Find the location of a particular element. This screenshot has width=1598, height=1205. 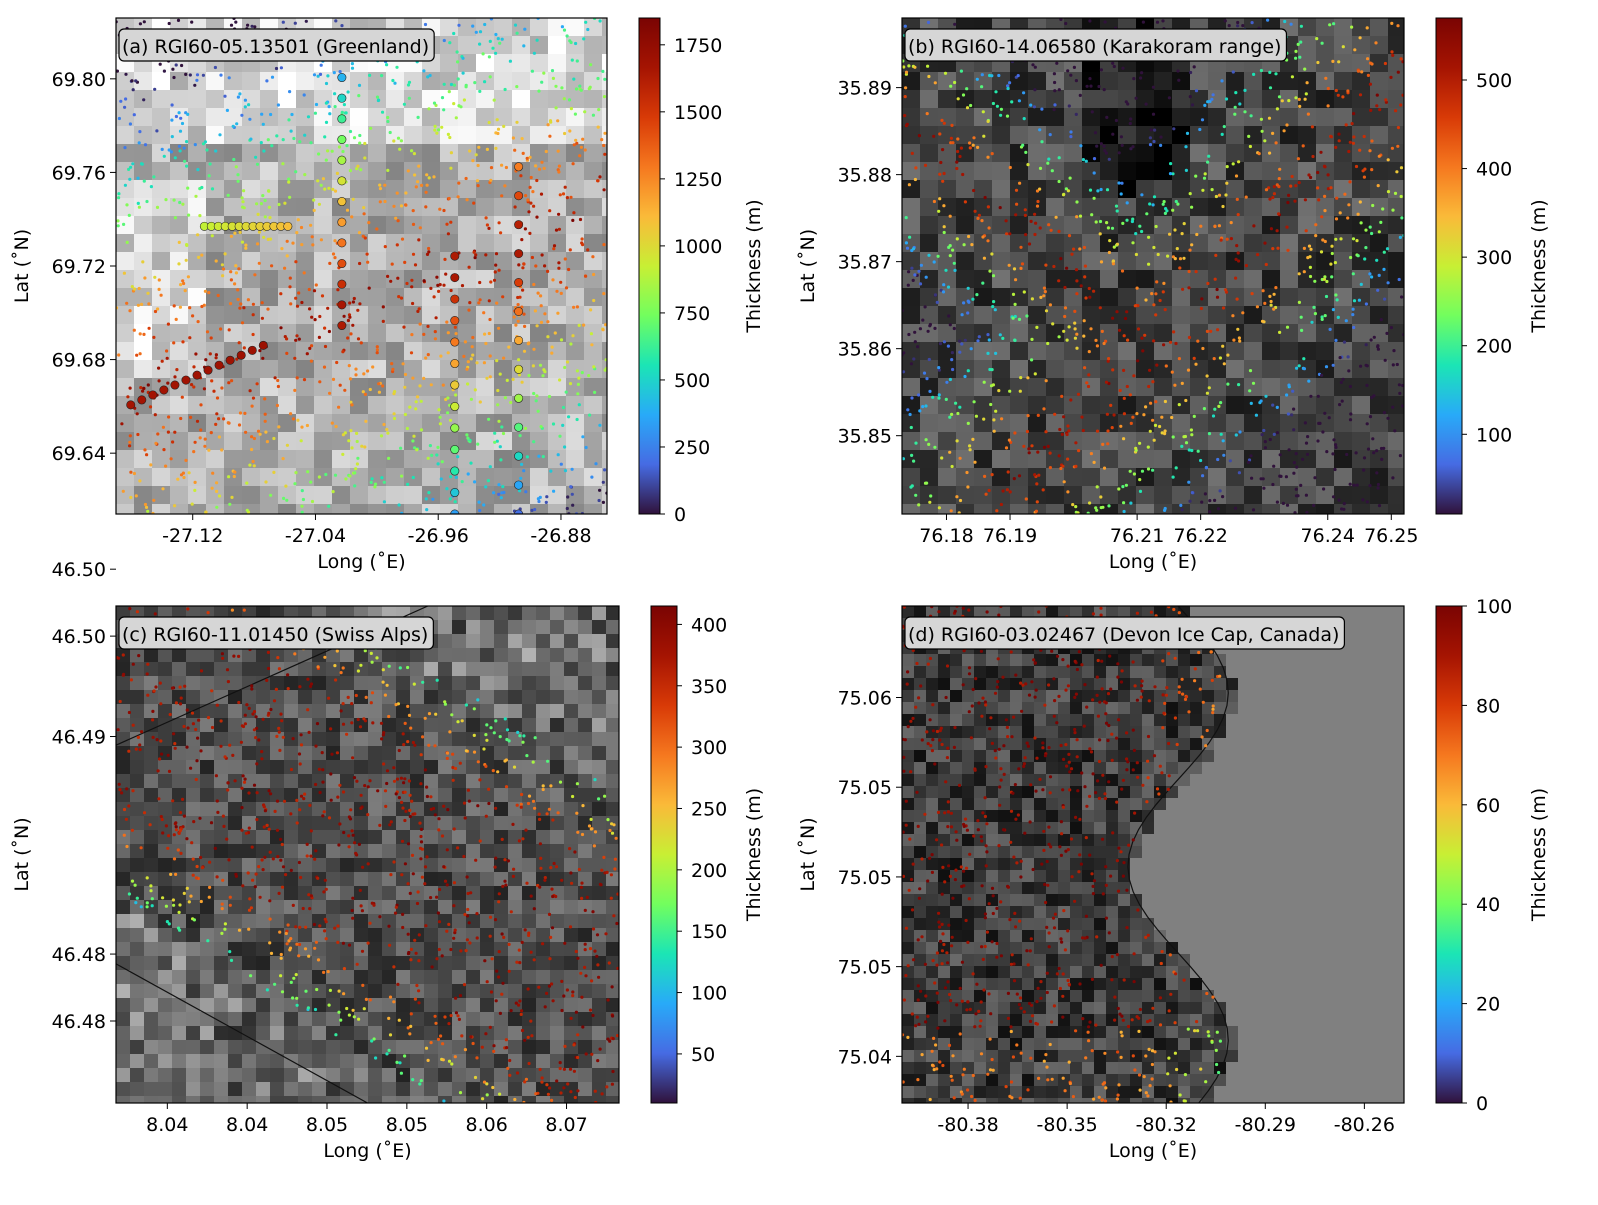

colorbar-tick-label: 80 is located at coordinates (1488, 706).